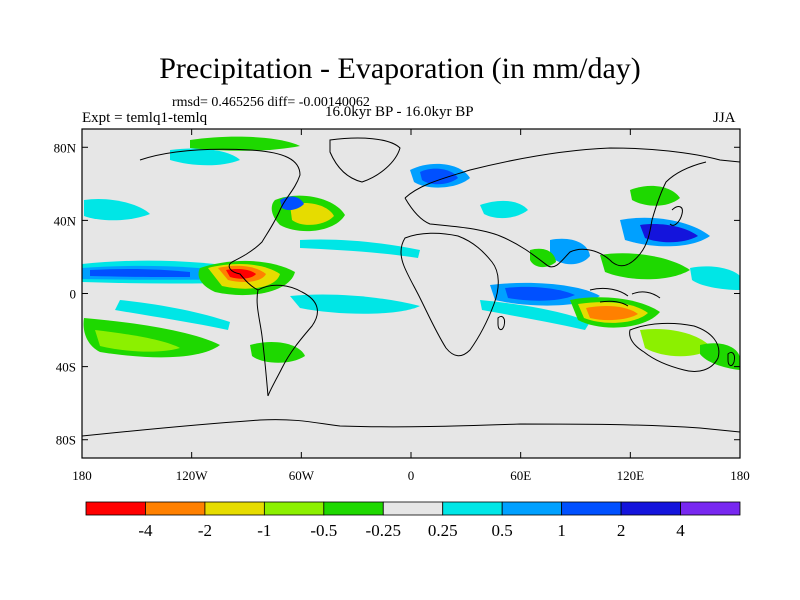 The image size is (800, 600). Describe the element at coordinates (287, 340) in the screenshot. I see `coast-south-america` at that location.